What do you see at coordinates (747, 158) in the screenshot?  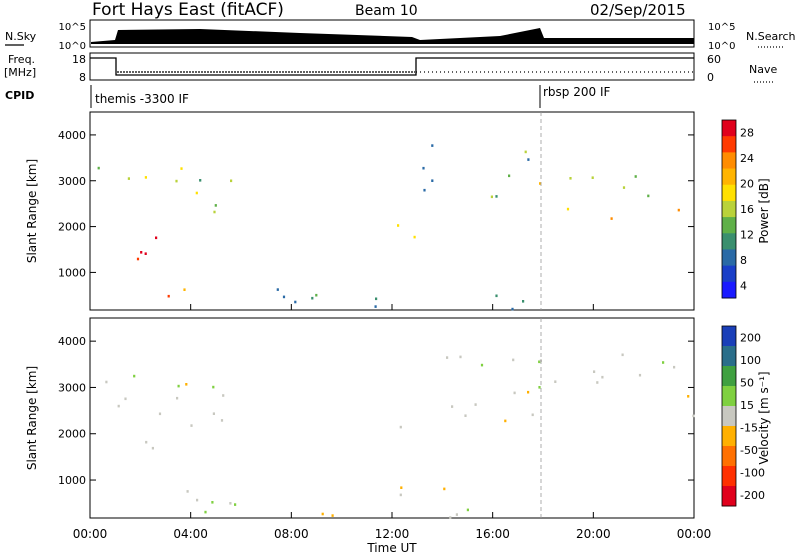 I see `colorbar-tick-label: 24` at bounding box center [747, 158].